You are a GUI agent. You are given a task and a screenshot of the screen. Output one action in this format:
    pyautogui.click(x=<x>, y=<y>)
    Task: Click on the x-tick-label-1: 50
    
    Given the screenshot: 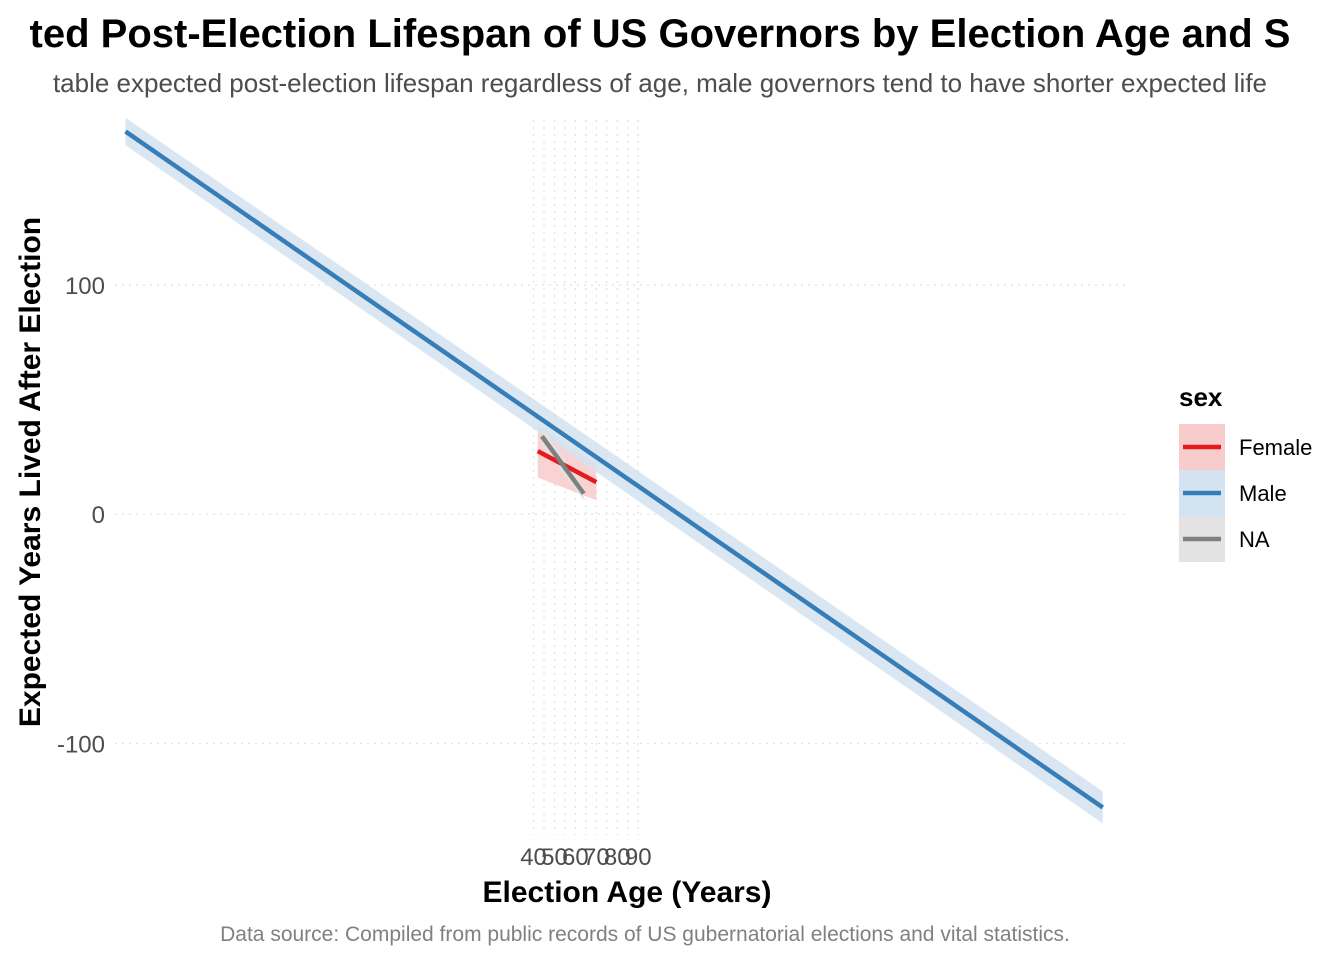 What is the action you would take?
    pyautogui.click(x=554, y=857)
    